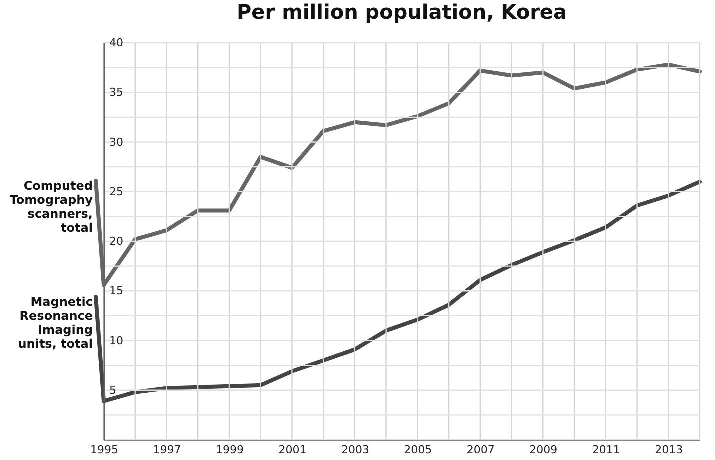 This screenshot has width=715, height=460. Describe the element at coordinates (52, 206) in the screenshot. I see `text: Computed Tomography scanners, total` at that location.